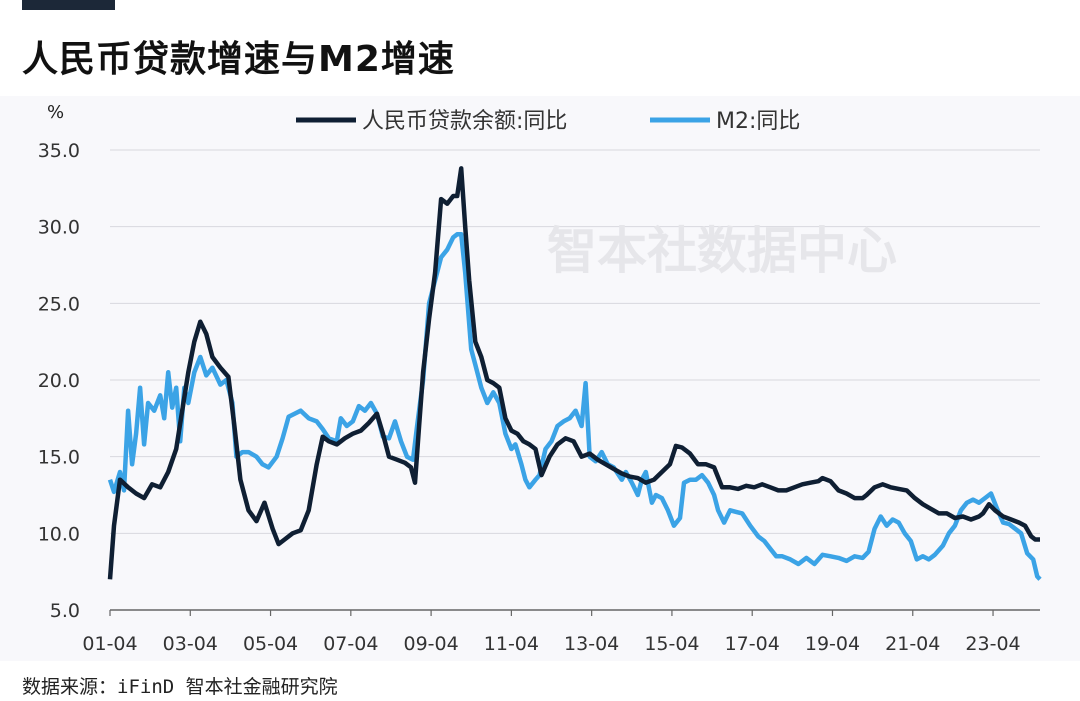 Image resolution: width=1080 pixels, height=701 pixels. Describe the element at coordinates (992, 644) in the screenshot. I see `x-tick-label: 23-04` at that location.